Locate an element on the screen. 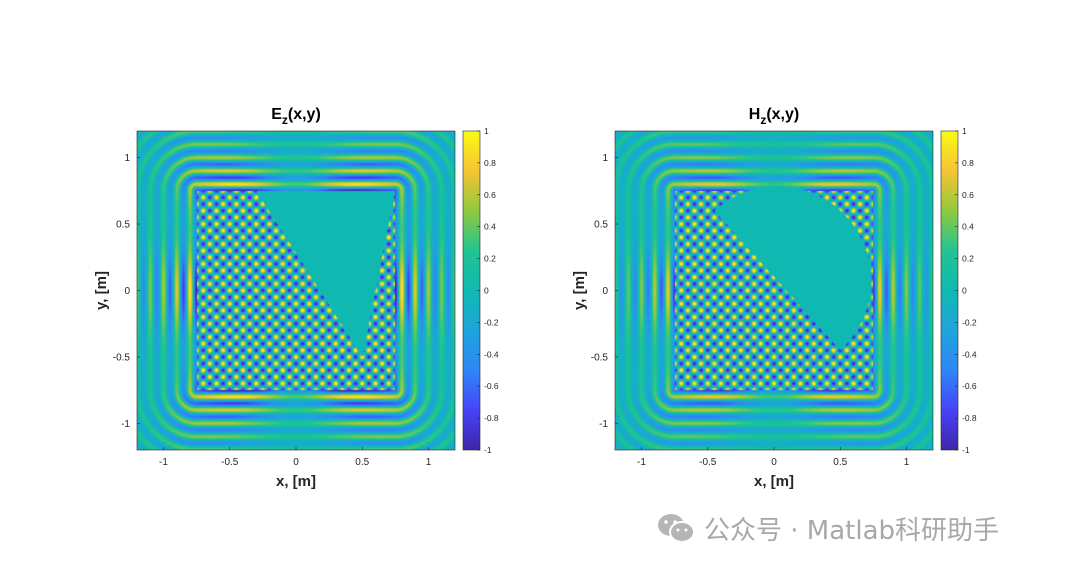  watermark: 公众号 · Matlab科研助手 is located at coordinates (827, 528).